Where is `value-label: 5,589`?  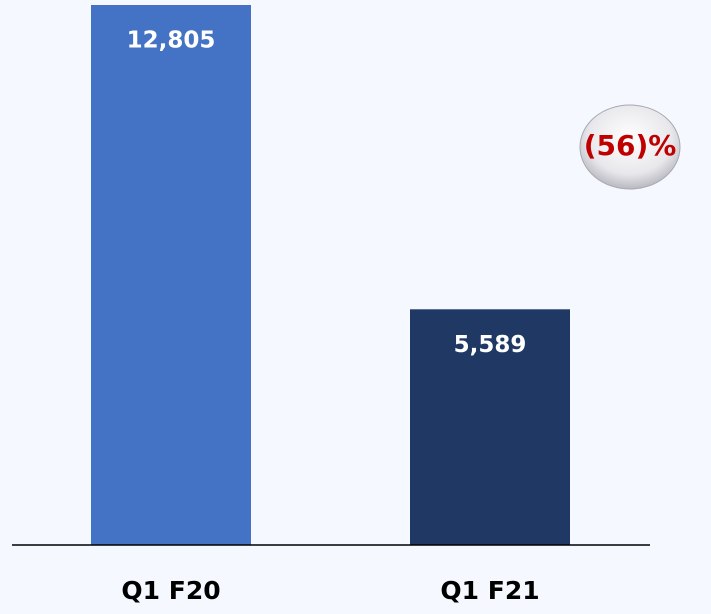
value-label: 5,589 is located at coordinates (490, 345).